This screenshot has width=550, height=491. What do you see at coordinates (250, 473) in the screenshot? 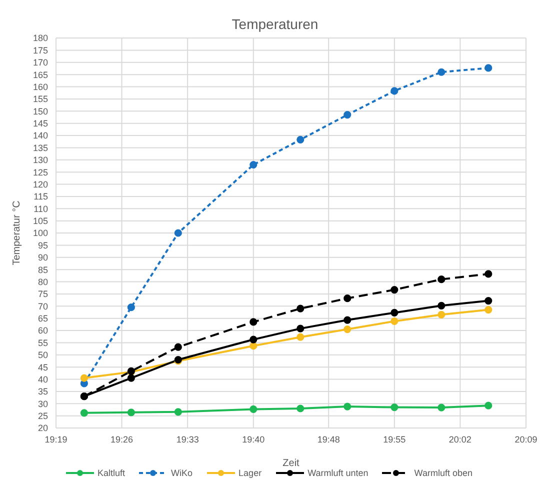
I see `legend-label: Lager` at bounding box center [250, 473].